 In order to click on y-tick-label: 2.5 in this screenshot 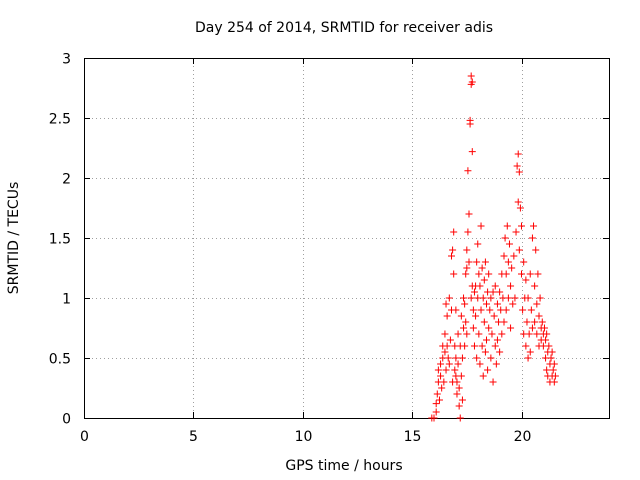, I will do `click(60, 120)`.